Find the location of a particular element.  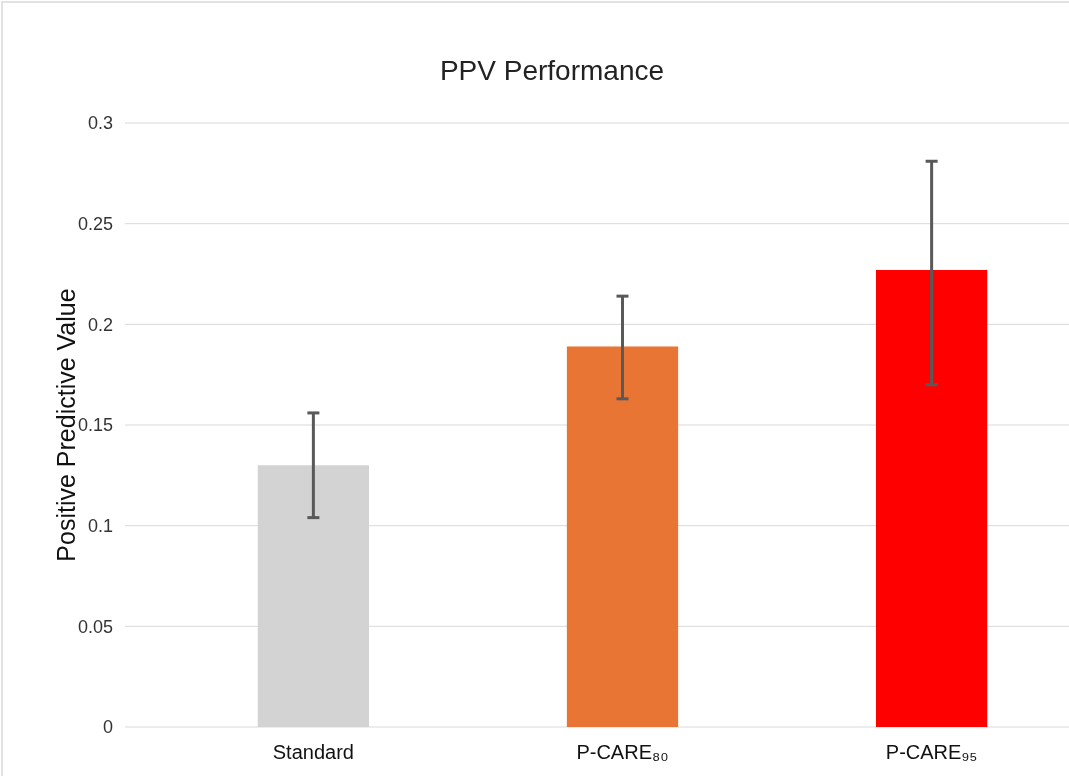

x-tick-label: Standard is located at coordinates (313, 752).